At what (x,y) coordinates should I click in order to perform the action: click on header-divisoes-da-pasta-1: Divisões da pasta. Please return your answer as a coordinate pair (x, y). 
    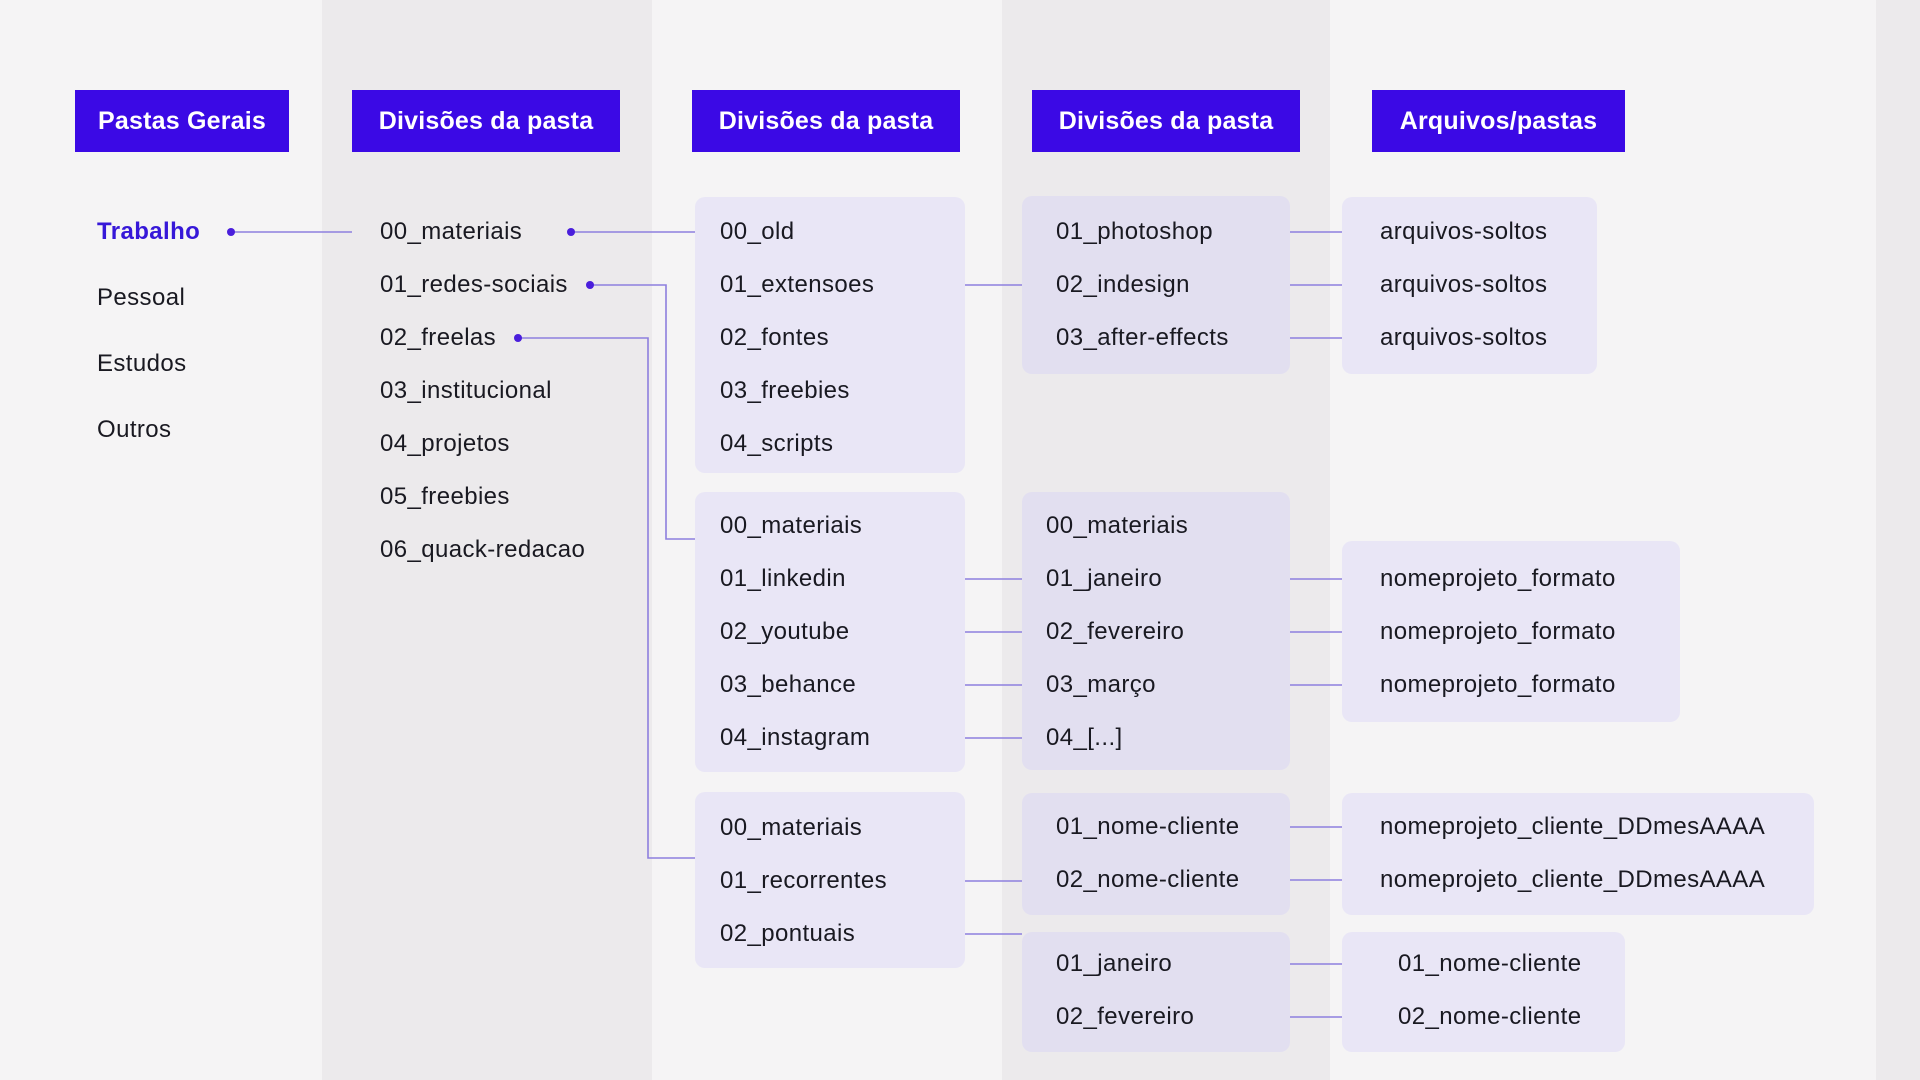
    Looking at the image, I should click on (486, 121).